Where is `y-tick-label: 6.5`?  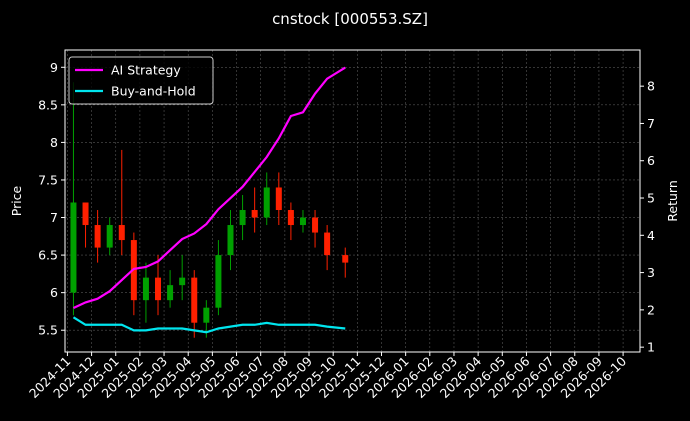 y-tick-label: 6.5 is located at coordinates (48, 255).